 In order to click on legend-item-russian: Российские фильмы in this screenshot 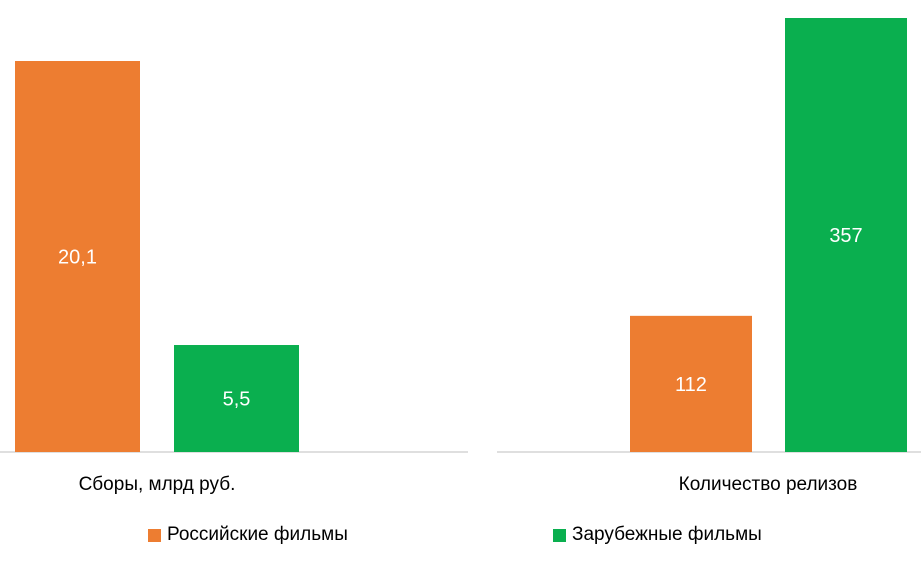, I will do `click(248, 535)`.